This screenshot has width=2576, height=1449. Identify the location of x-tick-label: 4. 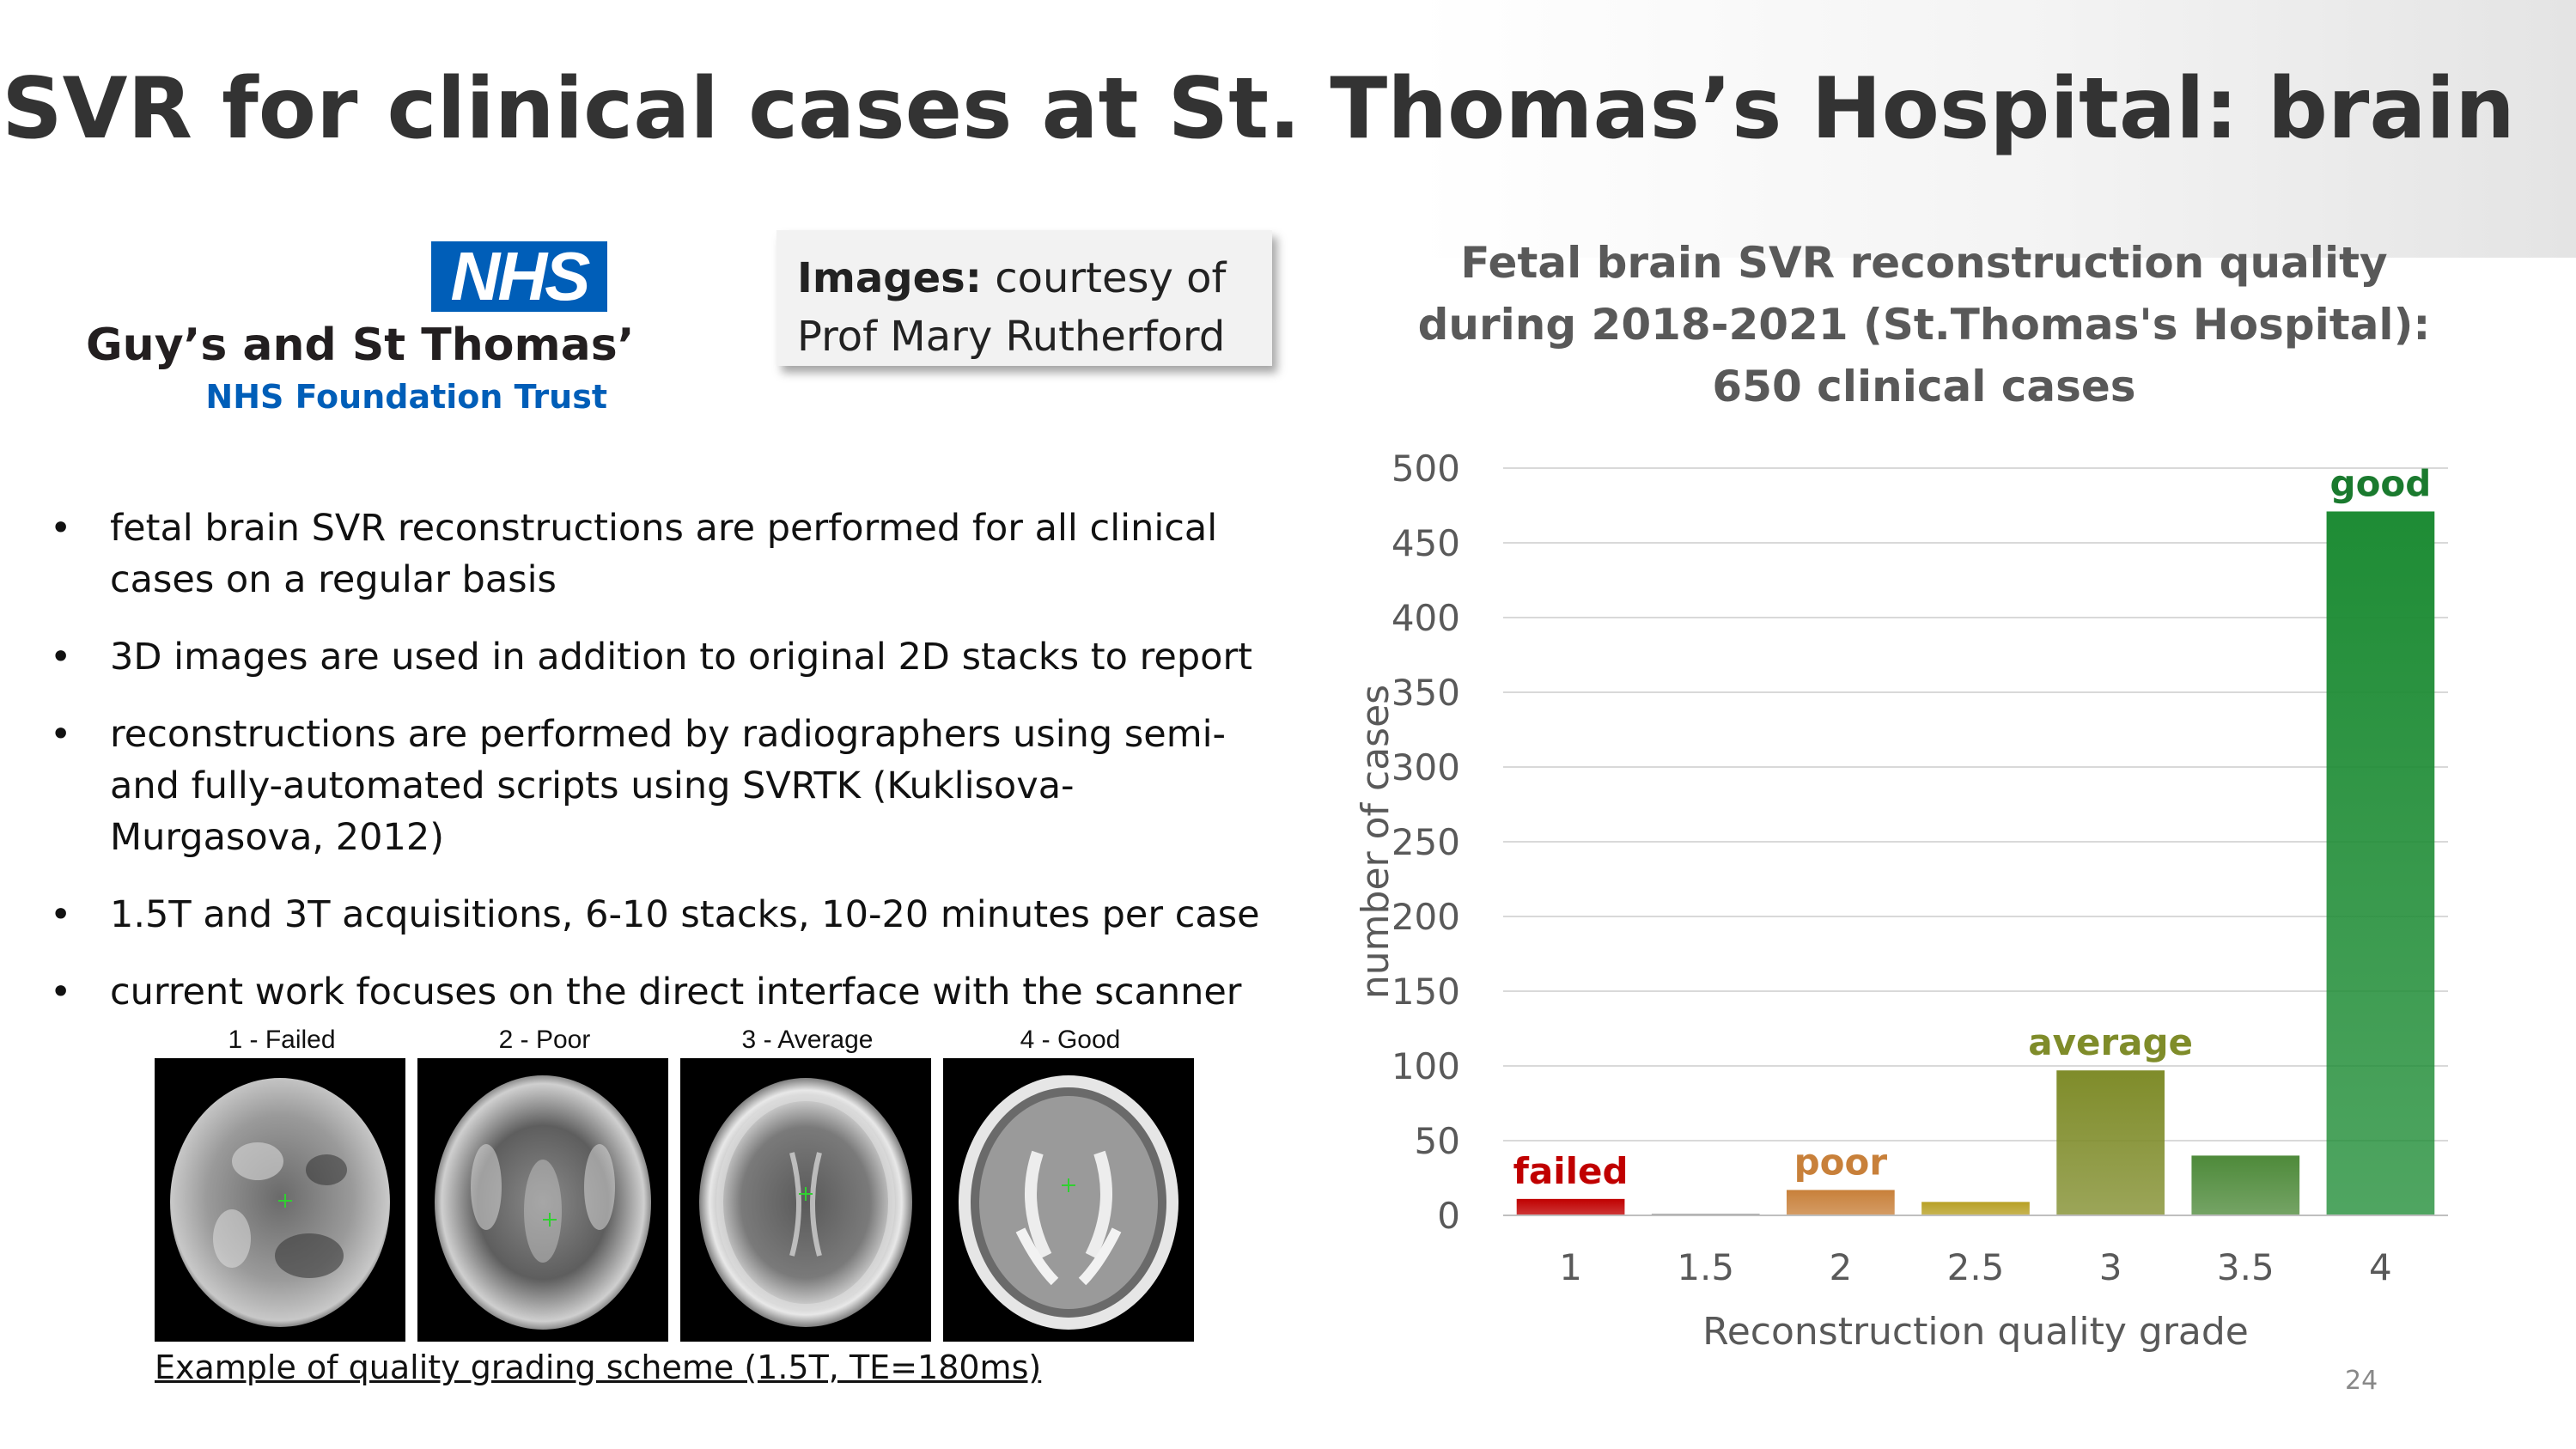
(2380, 1267).